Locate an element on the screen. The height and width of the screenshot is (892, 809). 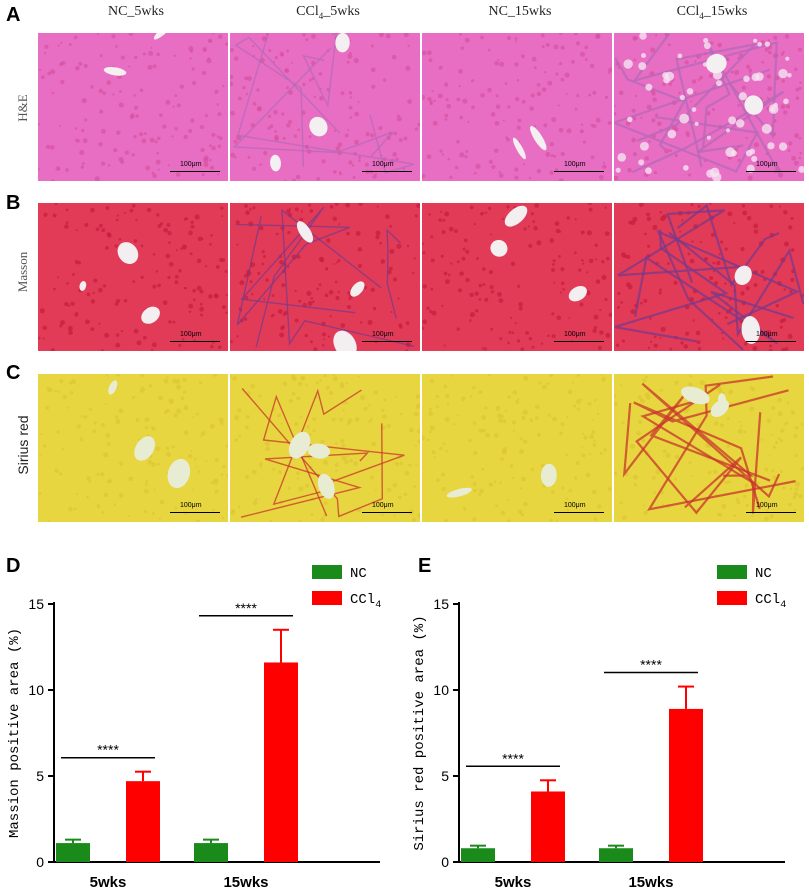
column-title-nc-15wks: NC_15wks is located at coordinates (520, 11).